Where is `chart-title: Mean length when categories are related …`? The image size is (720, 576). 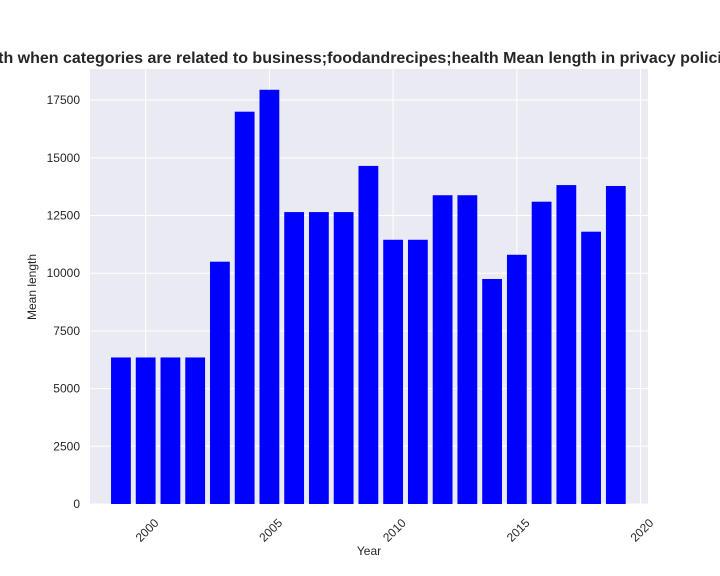
chart-title: Mean length when categories are related … is located at coordinates (360, 58).